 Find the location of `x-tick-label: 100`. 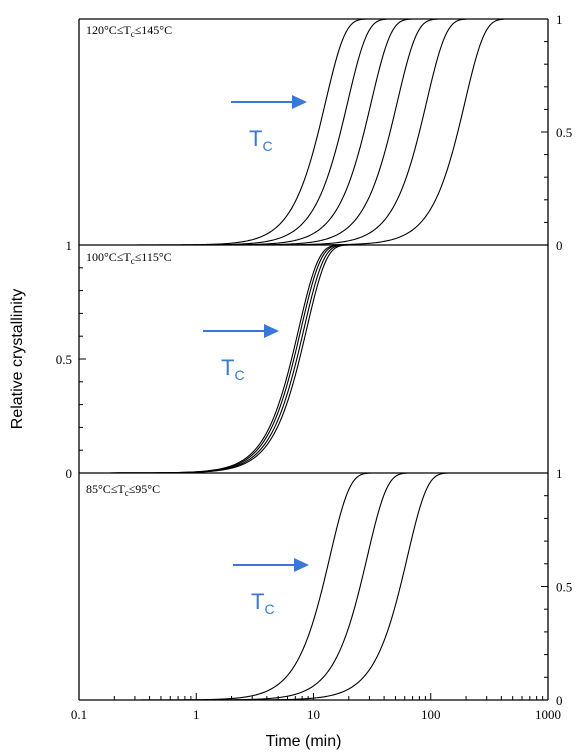

x-tick-label: 100 is located at coordinates (431, 714).